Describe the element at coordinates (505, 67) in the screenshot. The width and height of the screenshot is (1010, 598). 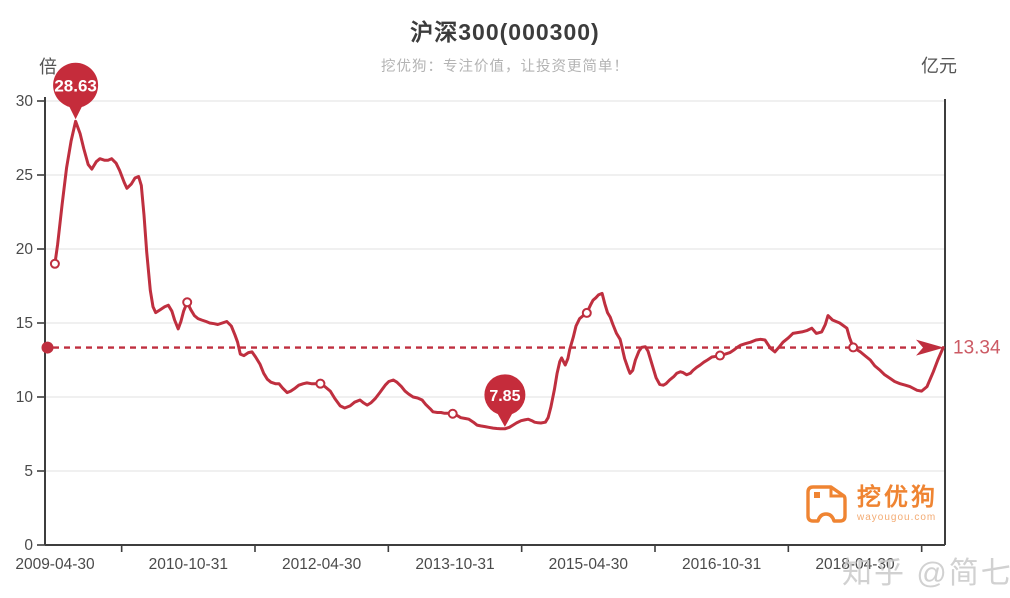
I see `chart-subtitle: 挖优狗：专注价值，让投资更简单！` at that location.